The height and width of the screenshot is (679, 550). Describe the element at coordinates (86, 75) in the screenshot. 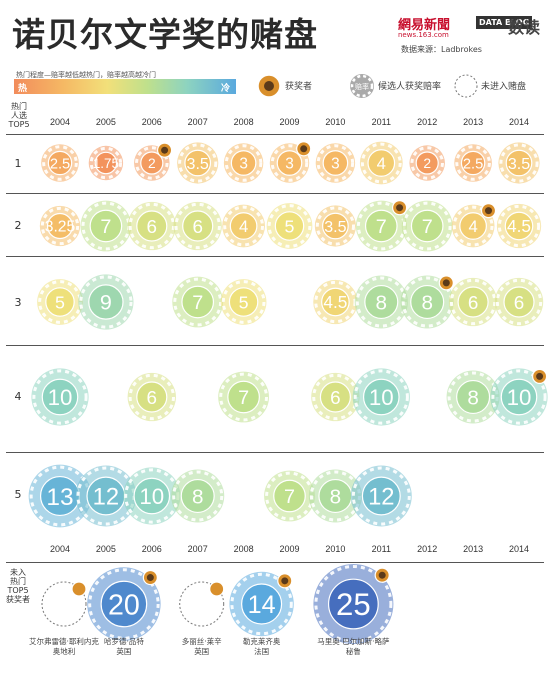

I see `legend-scale-label: 热门程度—赔率越低越热门，赔率越高越冷门` at that location.